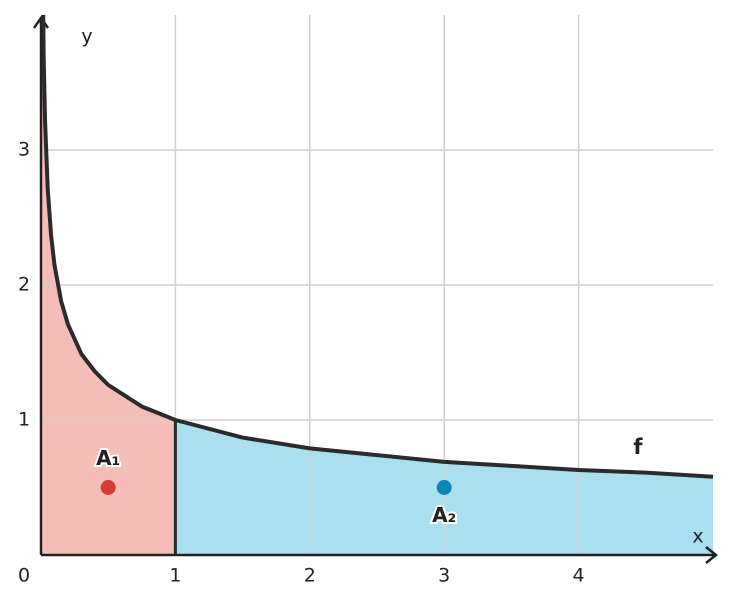 This screenshot has width=732, height=604. Describe the element at coordinates (579, 576) in the screenshot. I see `x-tick-label: 4` at that location.